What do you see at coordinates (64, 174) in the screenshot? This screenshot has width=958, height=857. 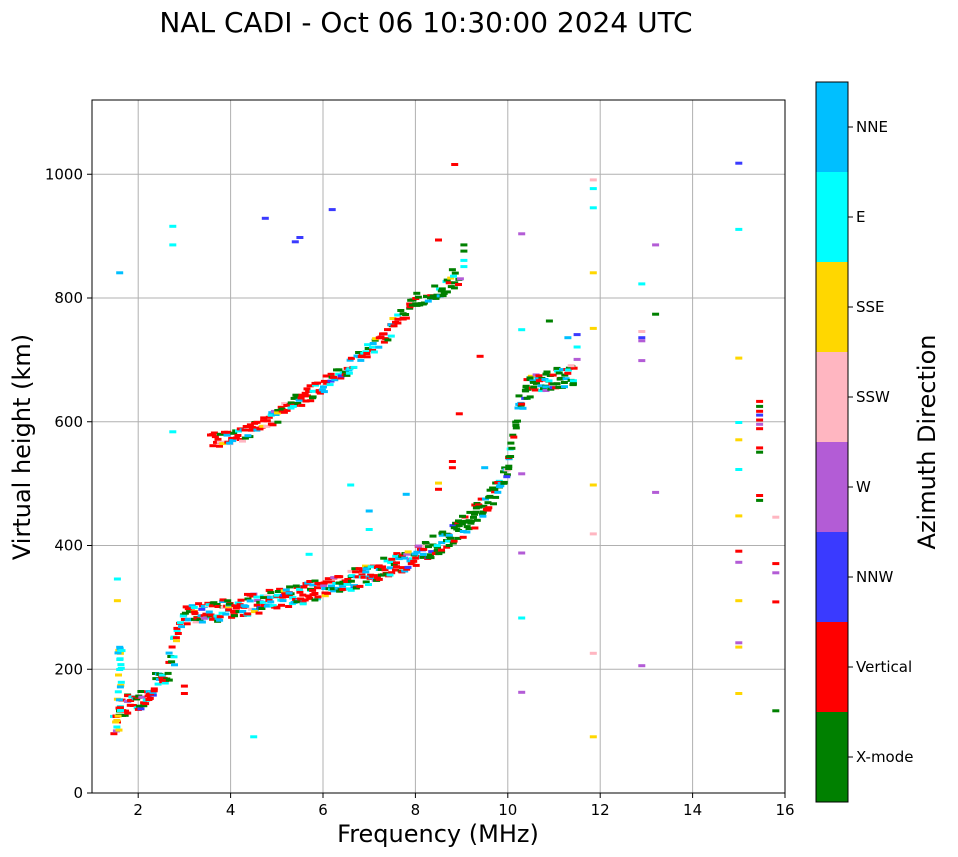 I see `y-tick-label: 1000` at bounding box center [64, 174].